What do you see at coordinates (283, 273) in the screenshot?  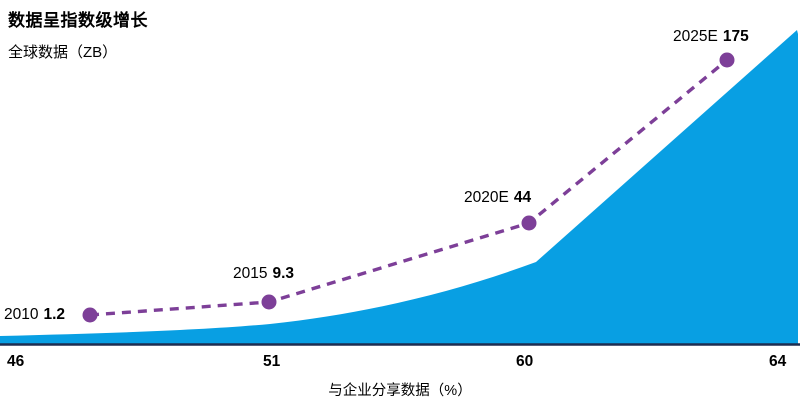 I see `point-value: 9.3` at bounding box center [283, 273].